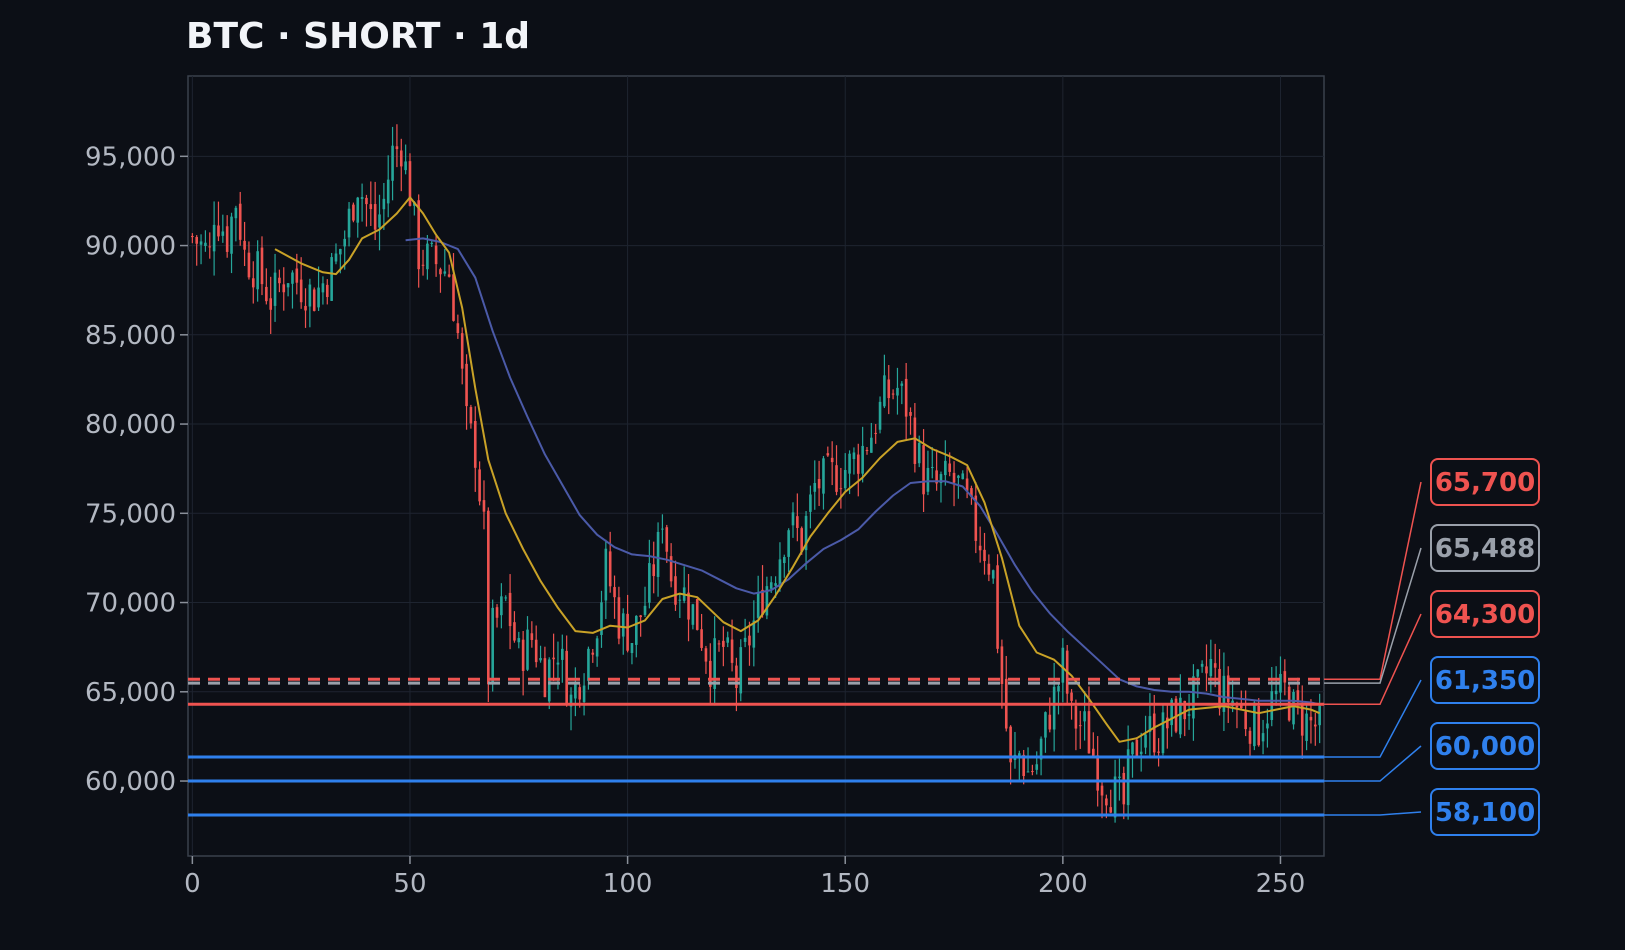 Image resolution: width=1625 pixels, height=950 pixels. What do you see at coordinates (1373, 615) in the screenshot?
I see `level-connector` at bounding box center [1373, 615].